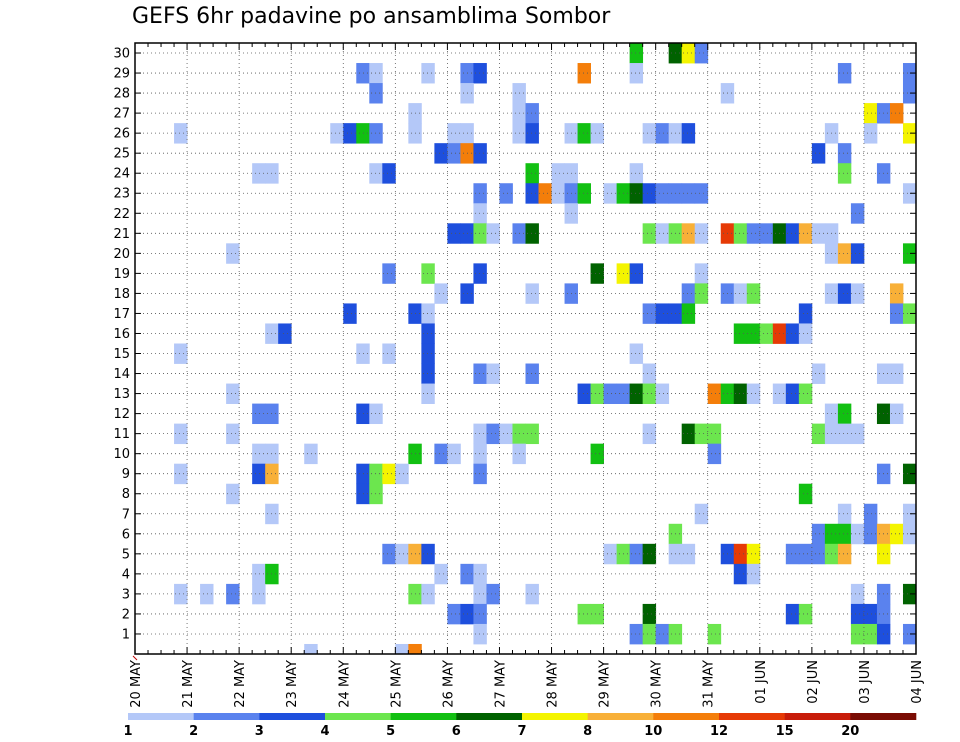 This screenshot has width=960, height=742. Describe the element at coordinates (121, 214) in the screenshot. I see `y-tick-label: 22` at that location.